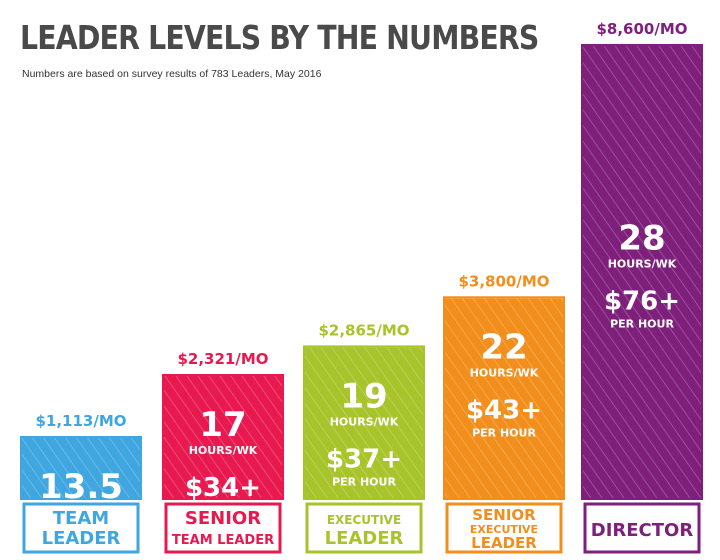 The image size is (720, 560). Describe the element at coordinates (503, 347) in the screenshot. I see `hours-value-3: 22` at that location.